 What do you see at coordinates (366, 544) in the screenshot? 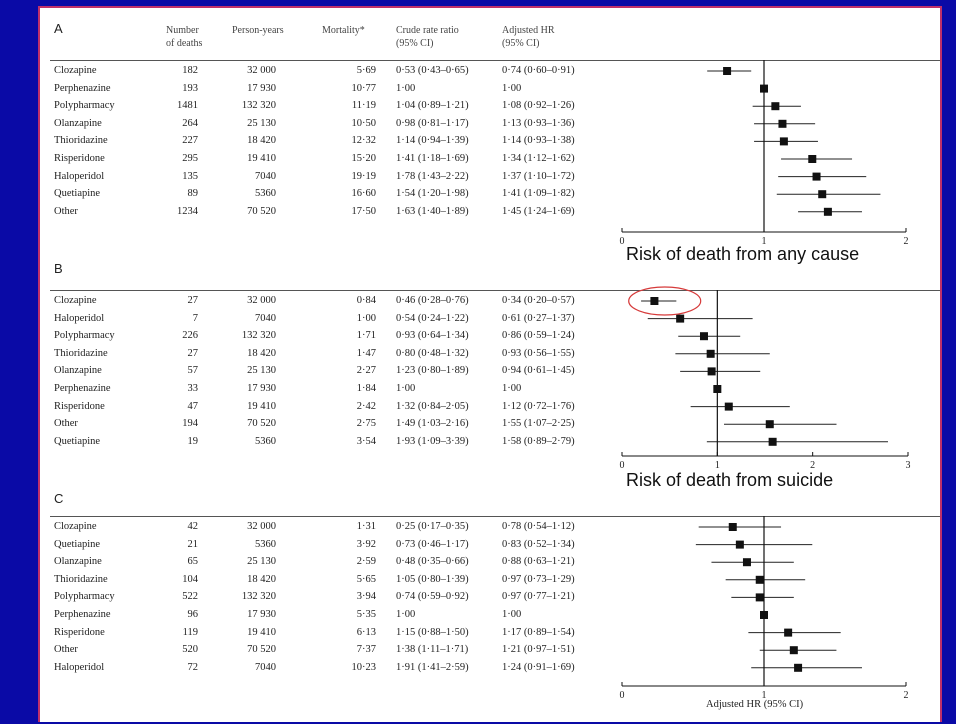
I see `cell-mortality-c-1: 3·92` at bounding box center [366, 544].